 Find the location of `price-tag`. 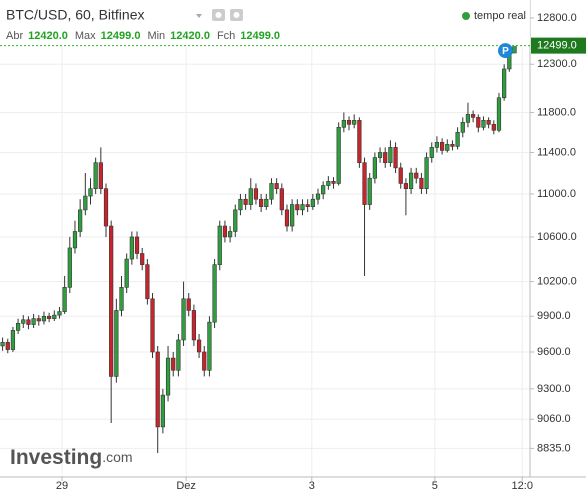

price-tag is located at coordinates (558, 45).